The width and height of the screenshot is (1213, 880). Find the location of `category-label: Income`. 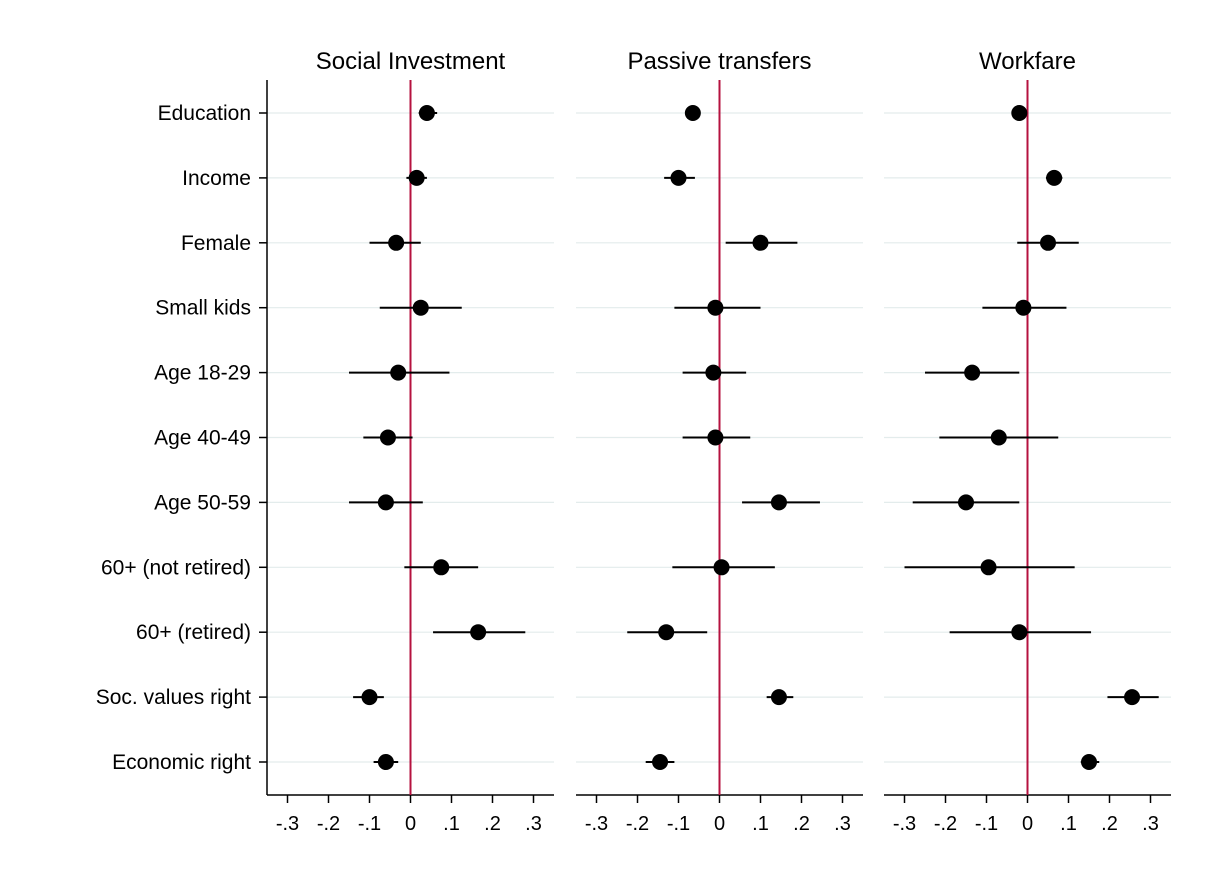

category-label: Income is located at coordinates (216, 178).